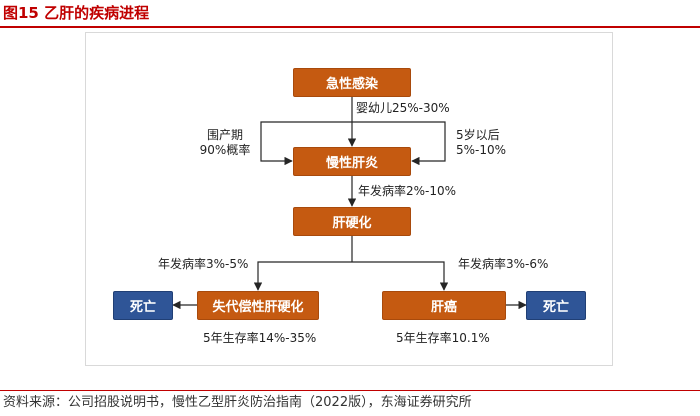  Describe the element at coordinates (76, 13) in the screenshot. I see `figure-title: 图15 乙肝的疾病进程` at that location.